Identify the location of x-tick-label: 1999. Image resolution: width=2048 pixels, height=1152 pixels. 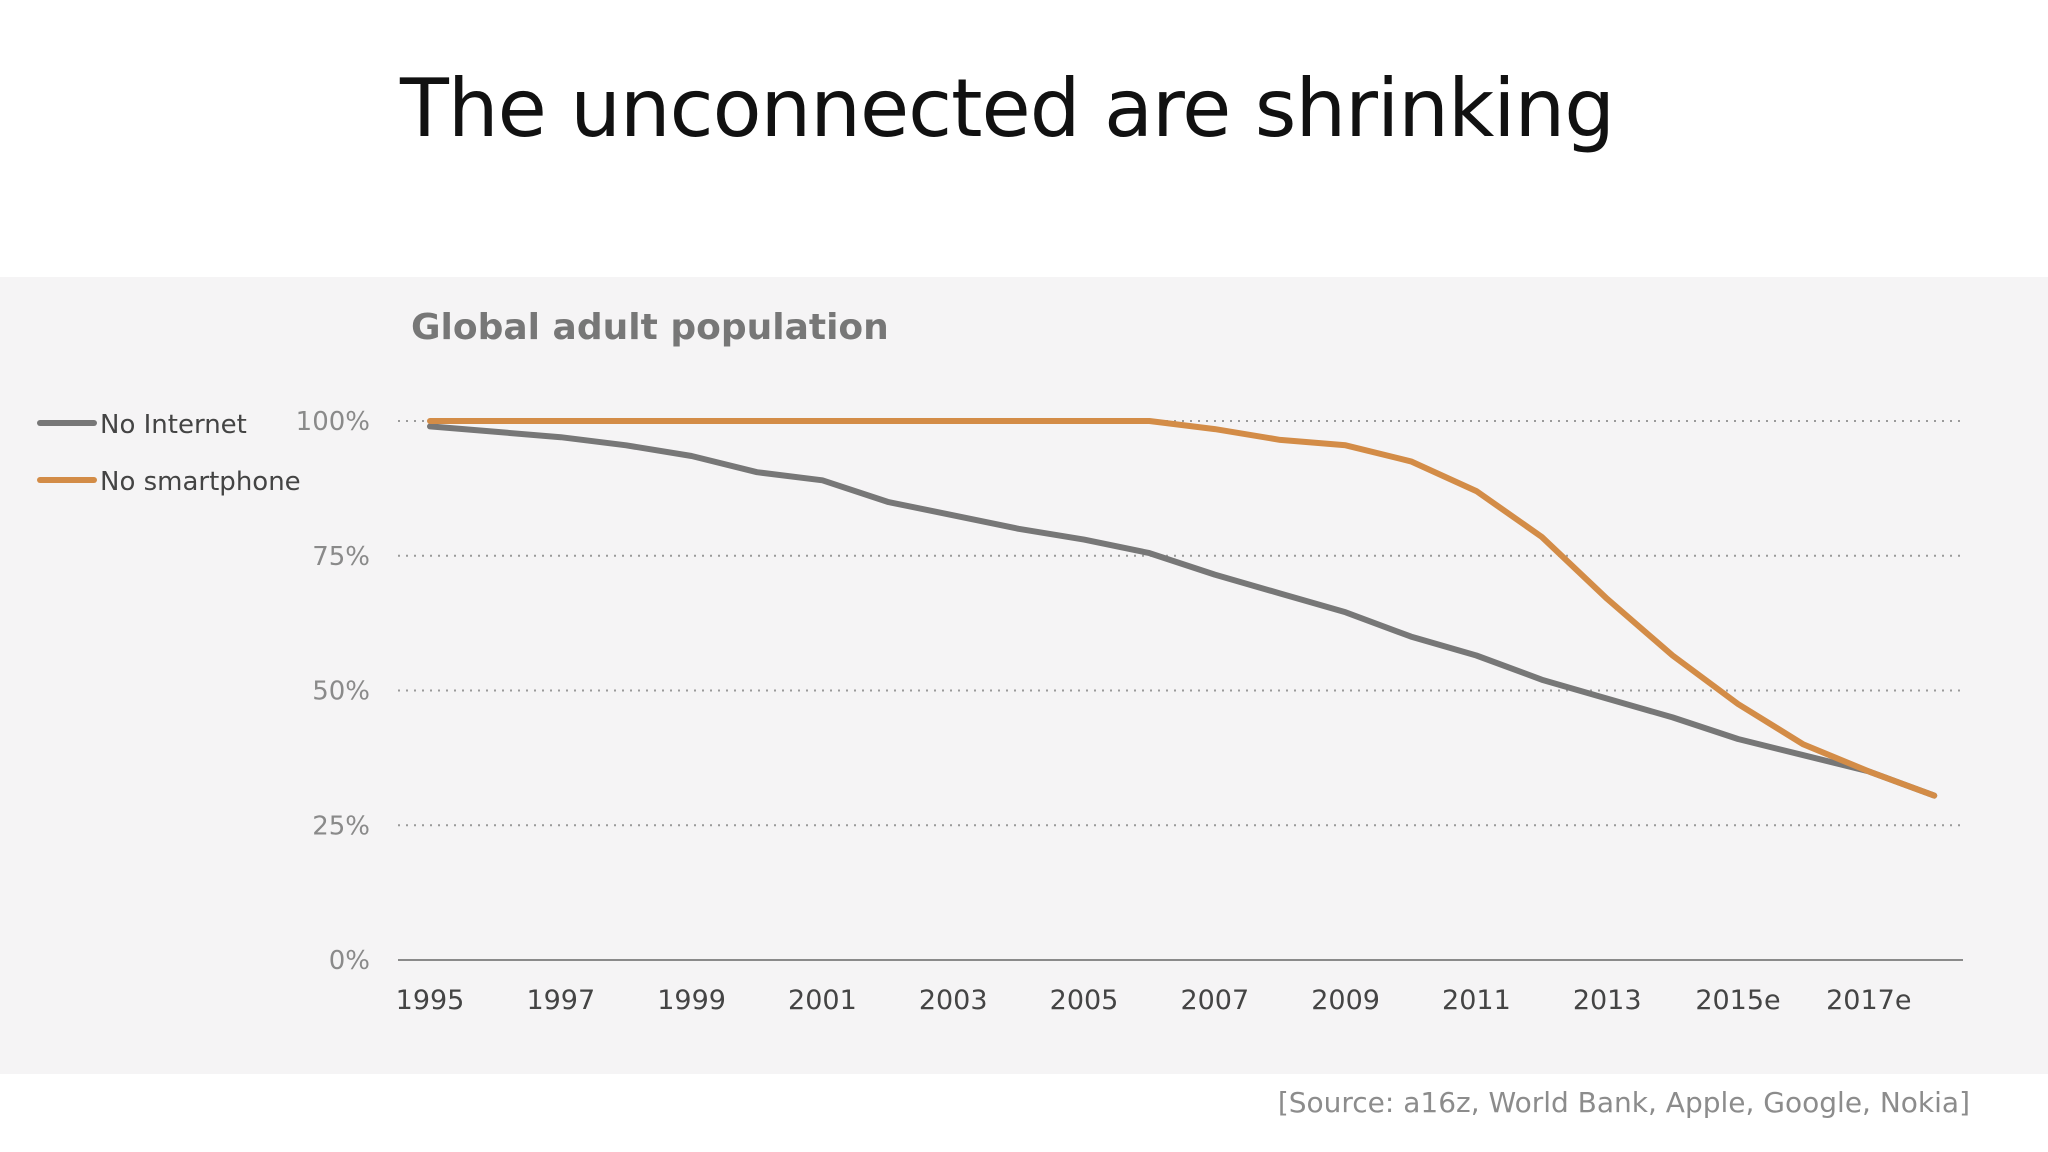
(691, 1000).